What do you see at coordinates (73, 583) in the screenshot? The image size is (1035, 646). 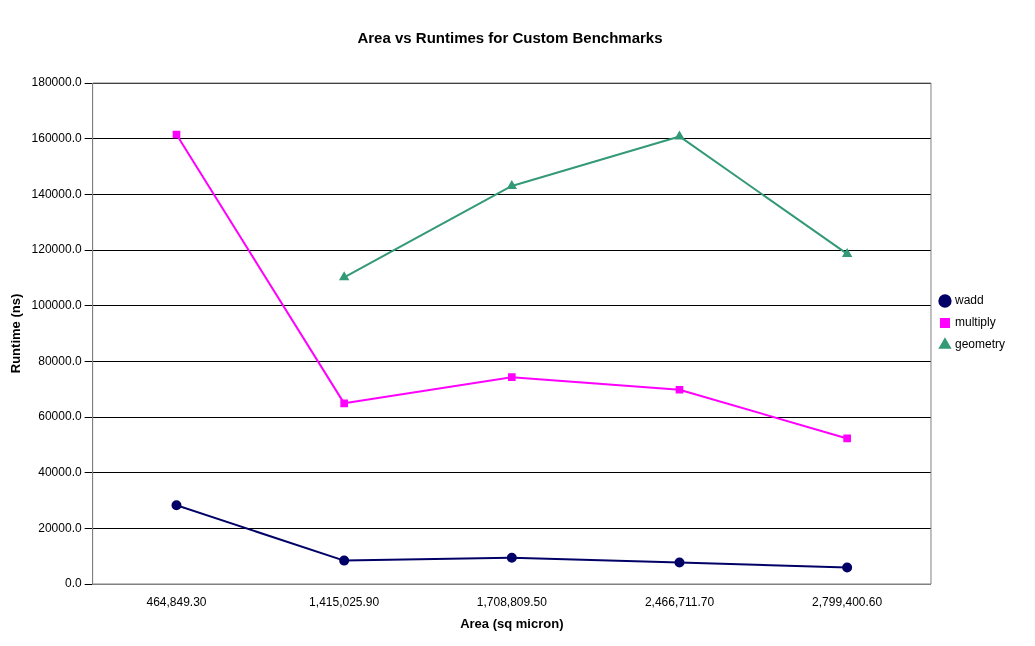 I see `y-tick-label: 0.0` at bounding box center [73, 583].